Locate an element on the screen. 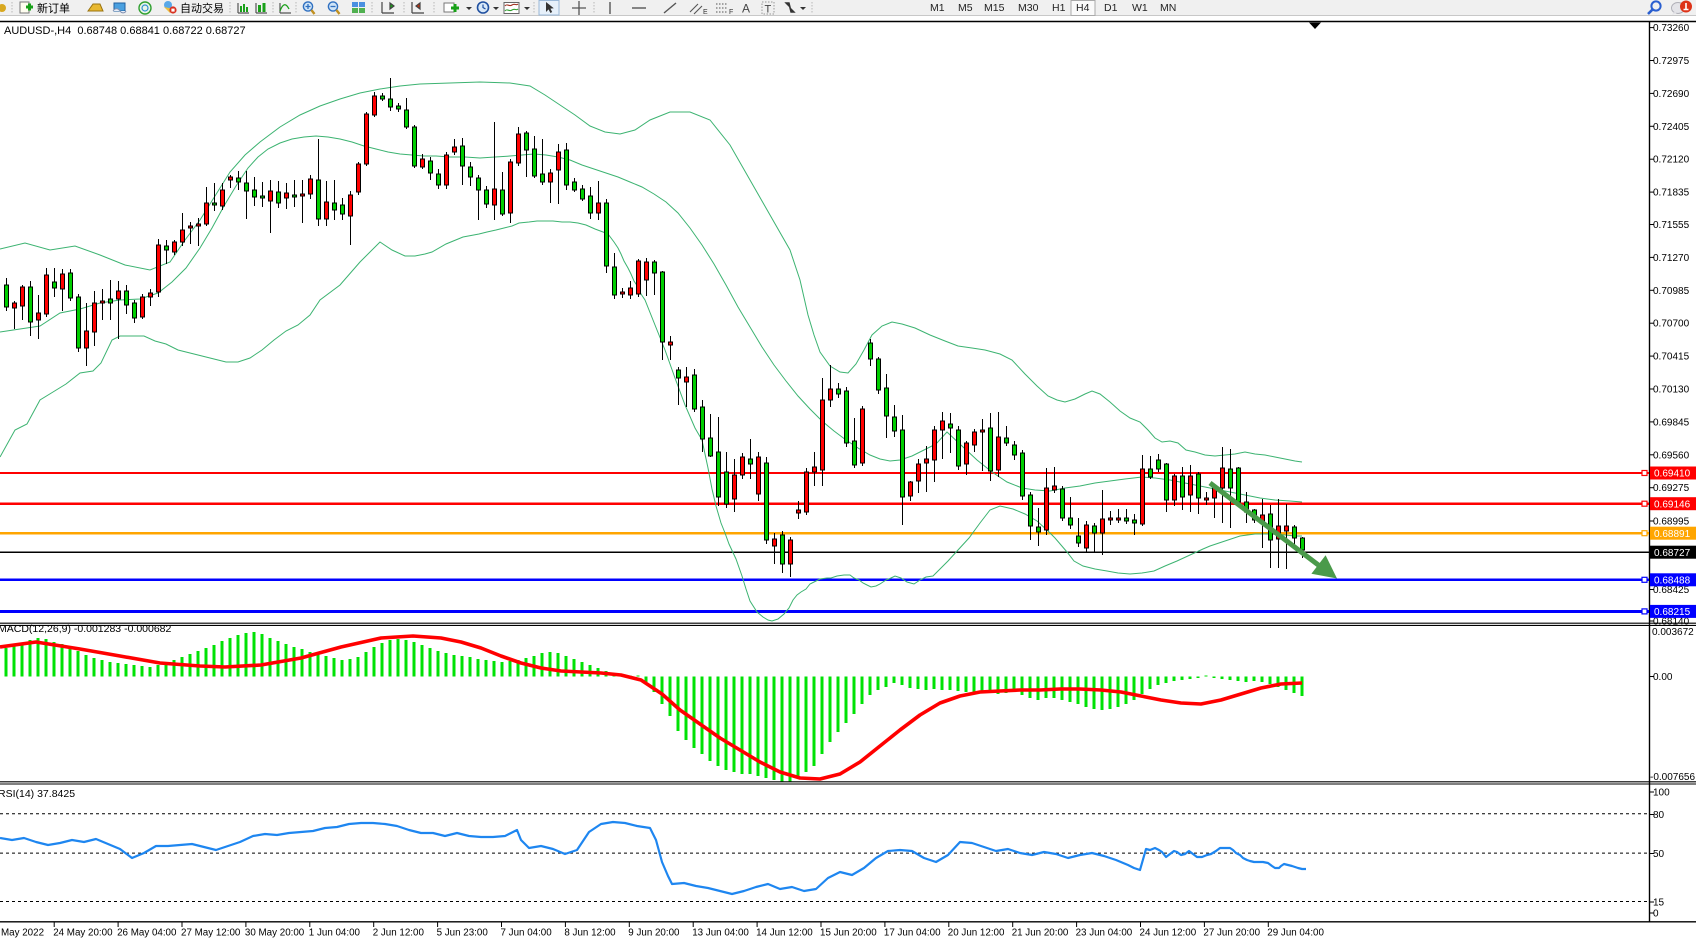 This screenshot has width=1696, height=947. svg-text: RSI(14) 37.8425 is located at coordinates (37, 794).